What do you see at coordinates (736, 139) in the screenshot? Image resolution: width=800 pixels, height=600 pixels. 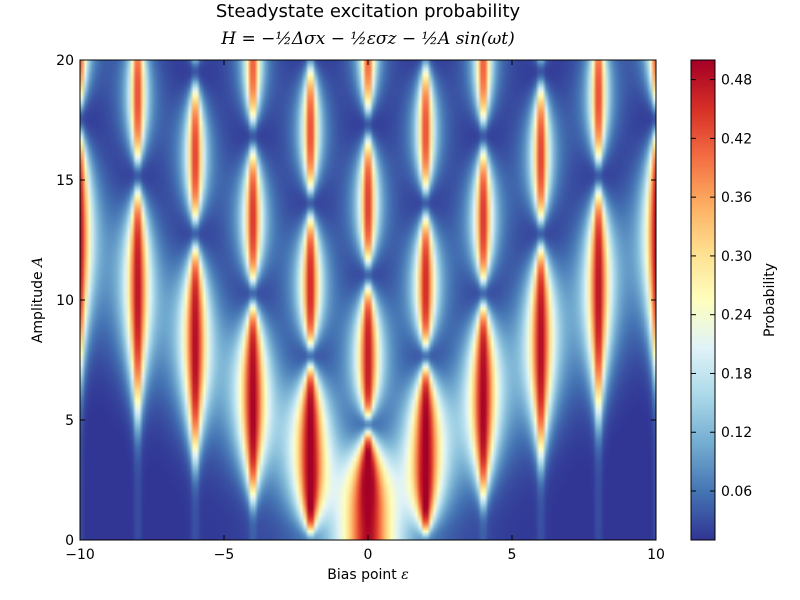 I see `colorbar-tick-label: 0.42` at bounding box center [736, 139].